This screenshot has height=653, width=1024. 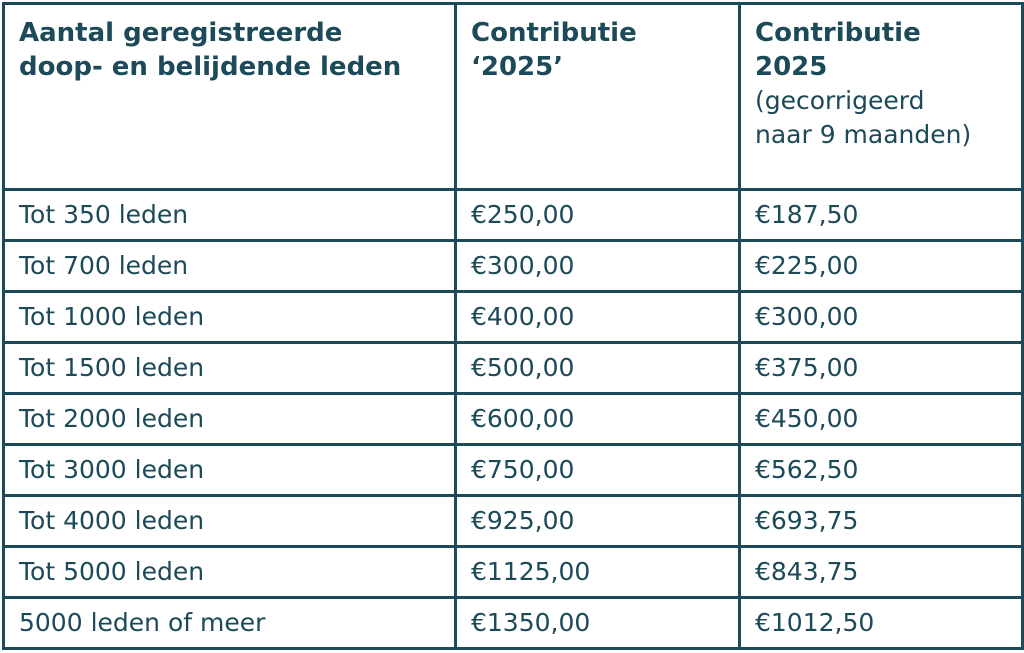 What do you see at coordinates (597, 572) in the screenshot?
I see `cell-contribution: €1125,00` at bounding box center [597, 572].